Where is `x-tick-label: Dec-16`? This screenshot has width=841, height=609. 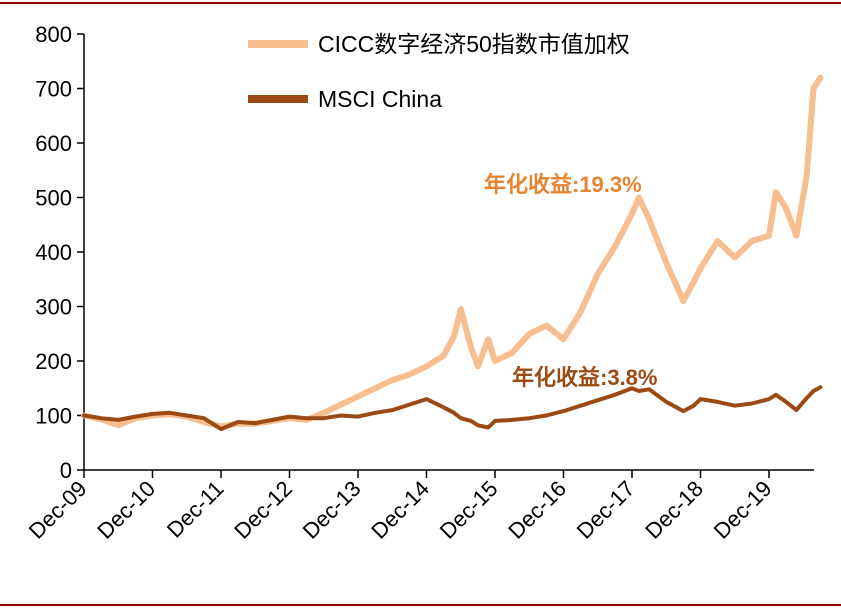 x-tick-label: Dec-16 is located at coordinates (537, 510).